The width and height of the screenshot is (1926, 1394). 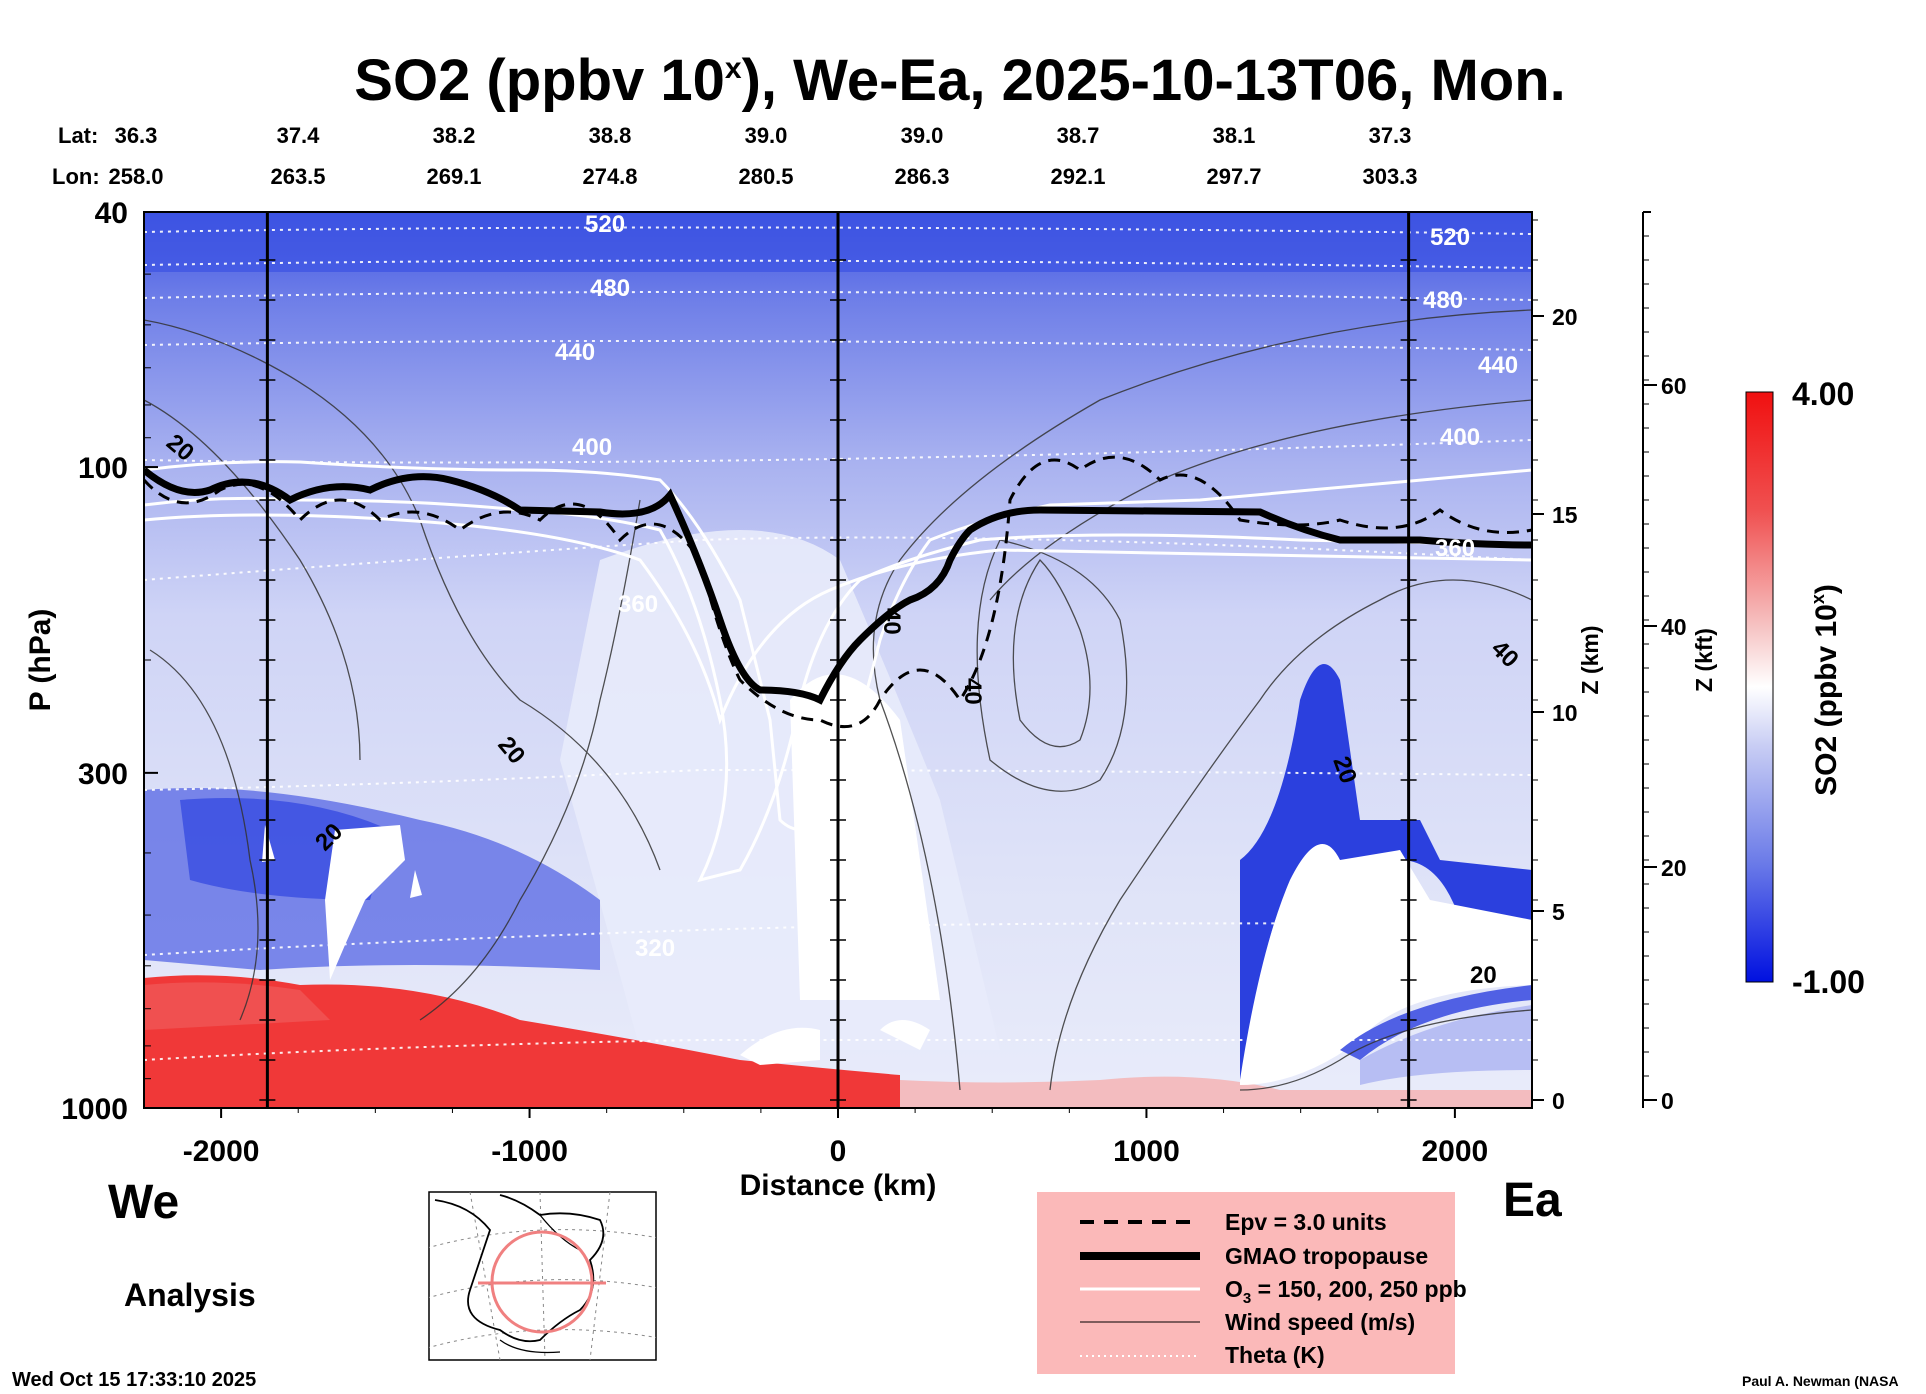 I want to click on legend-label-wind: Wind speed (m/s), so click(x=1320, y=1322).